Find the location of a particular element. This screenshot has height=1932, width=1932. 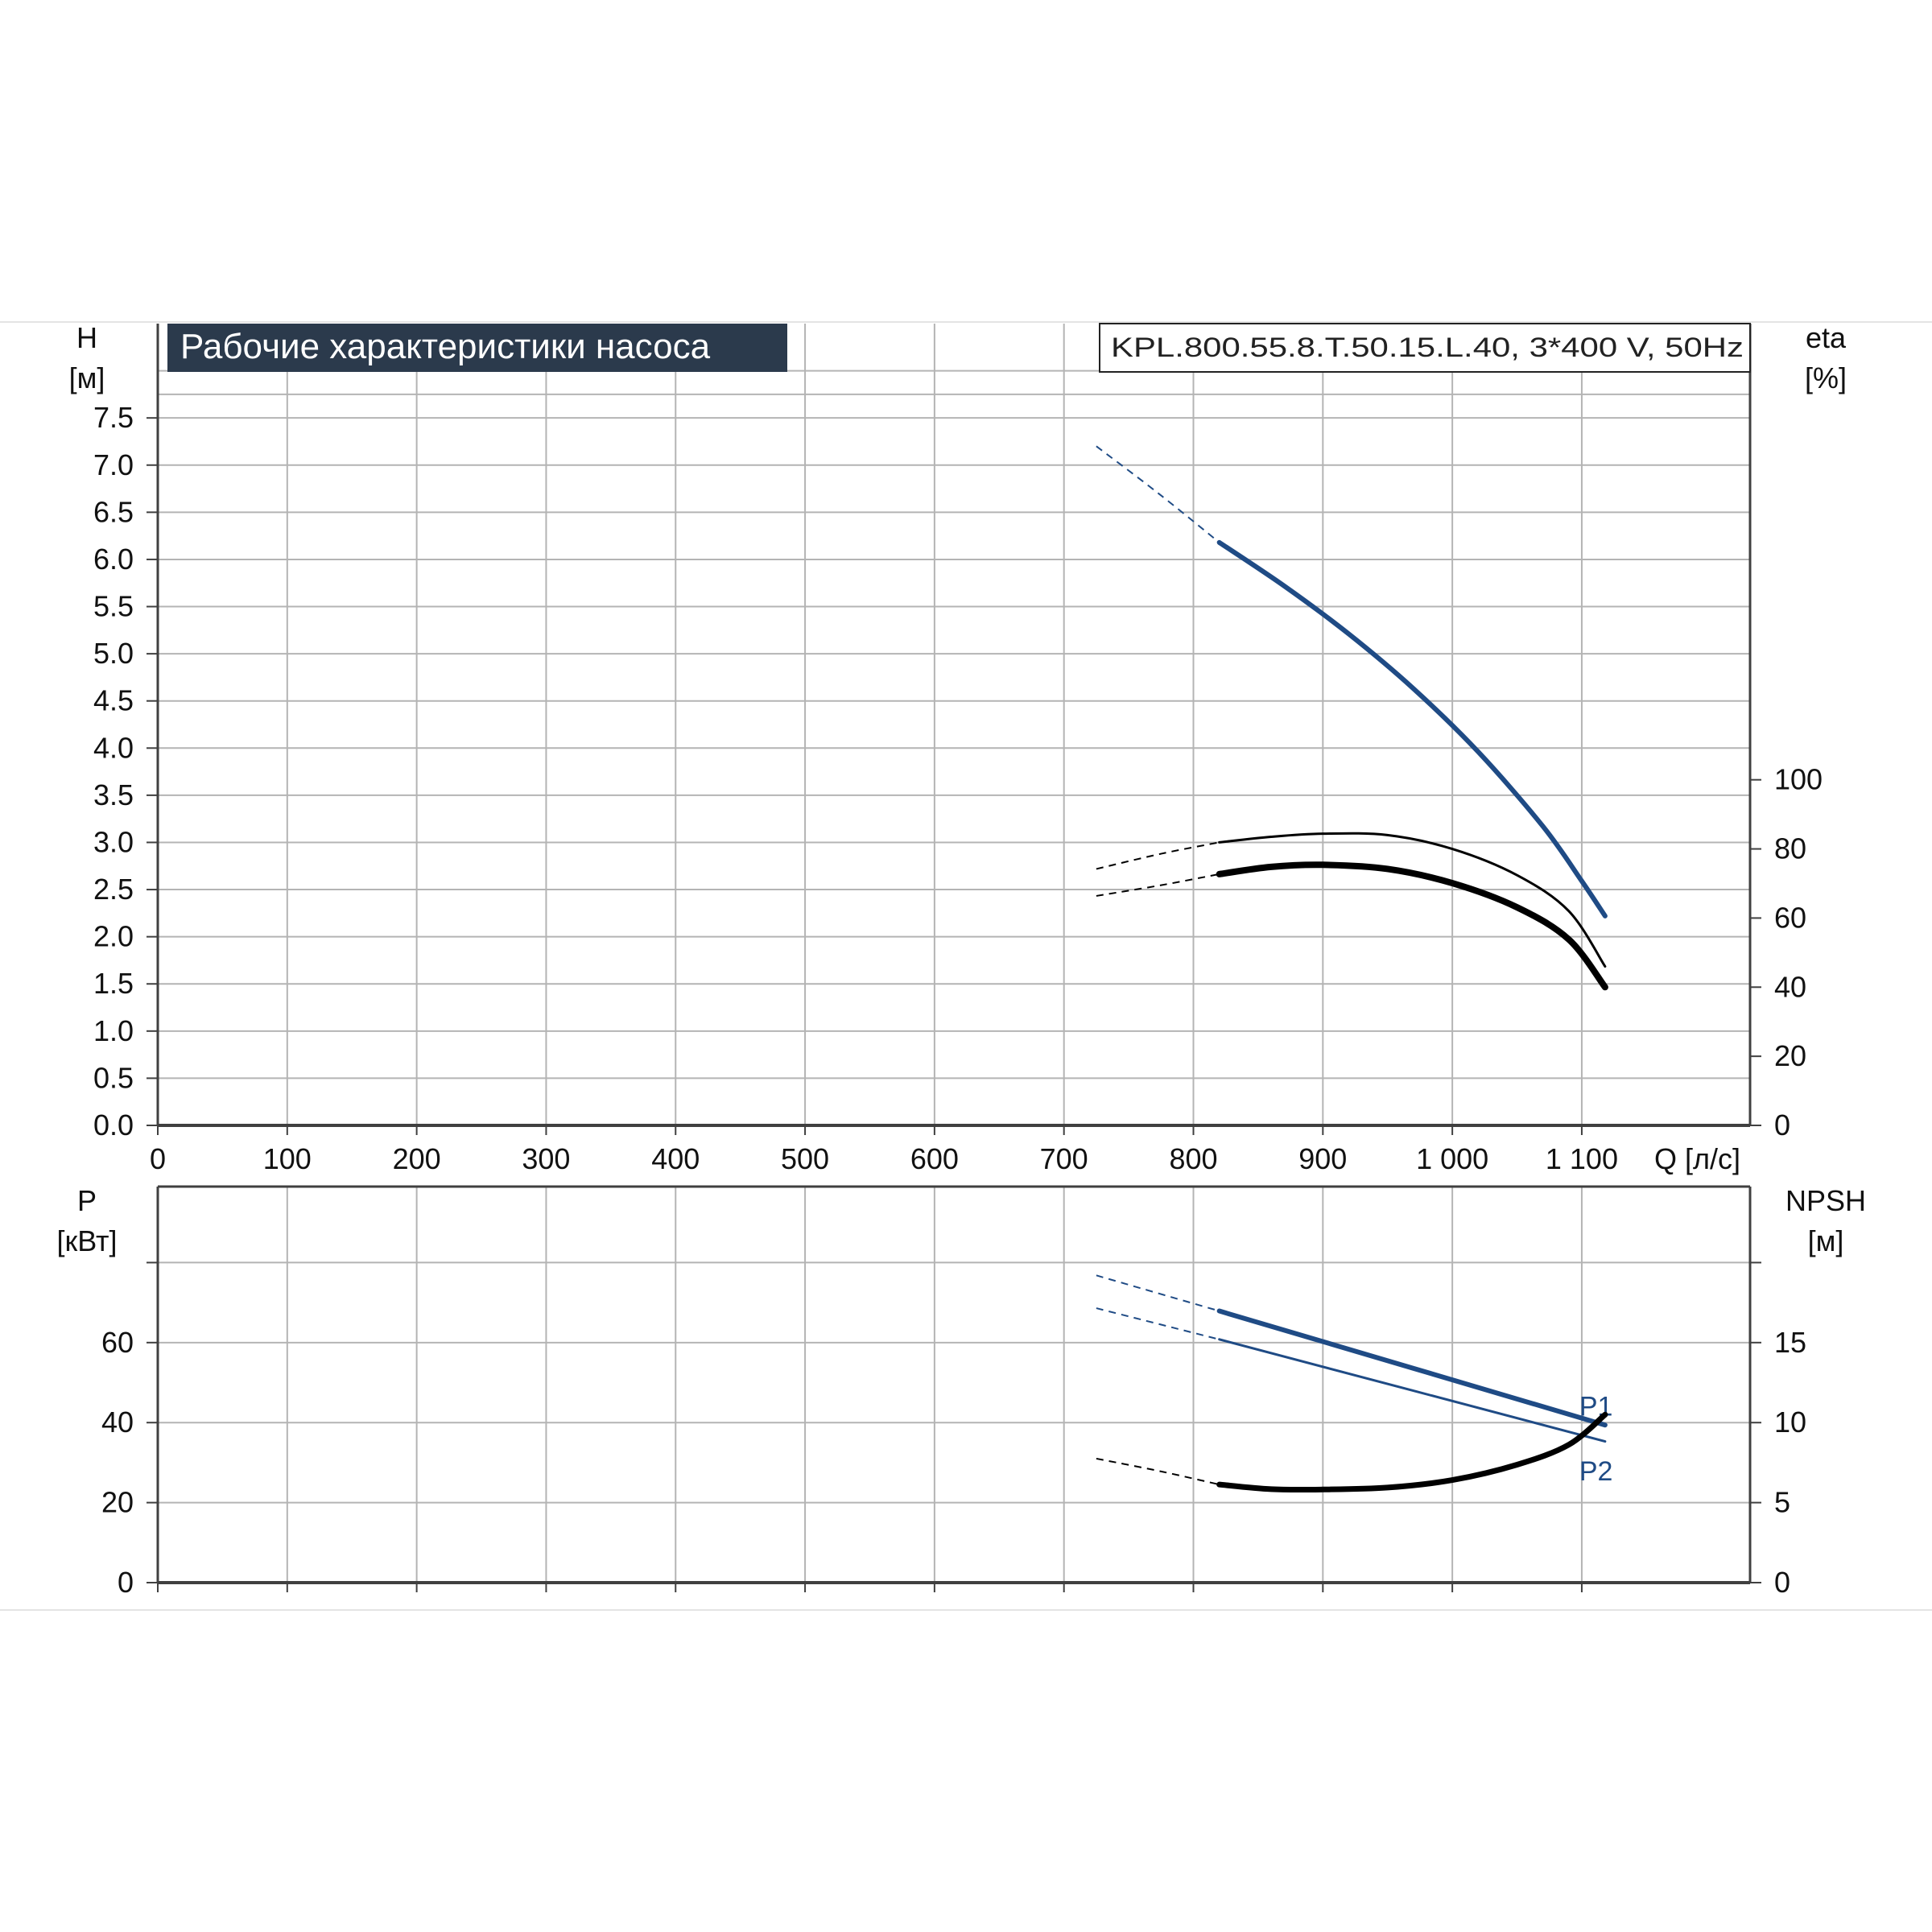

y-right-tick-label: 15 is located at coordinates (1790, 1342).